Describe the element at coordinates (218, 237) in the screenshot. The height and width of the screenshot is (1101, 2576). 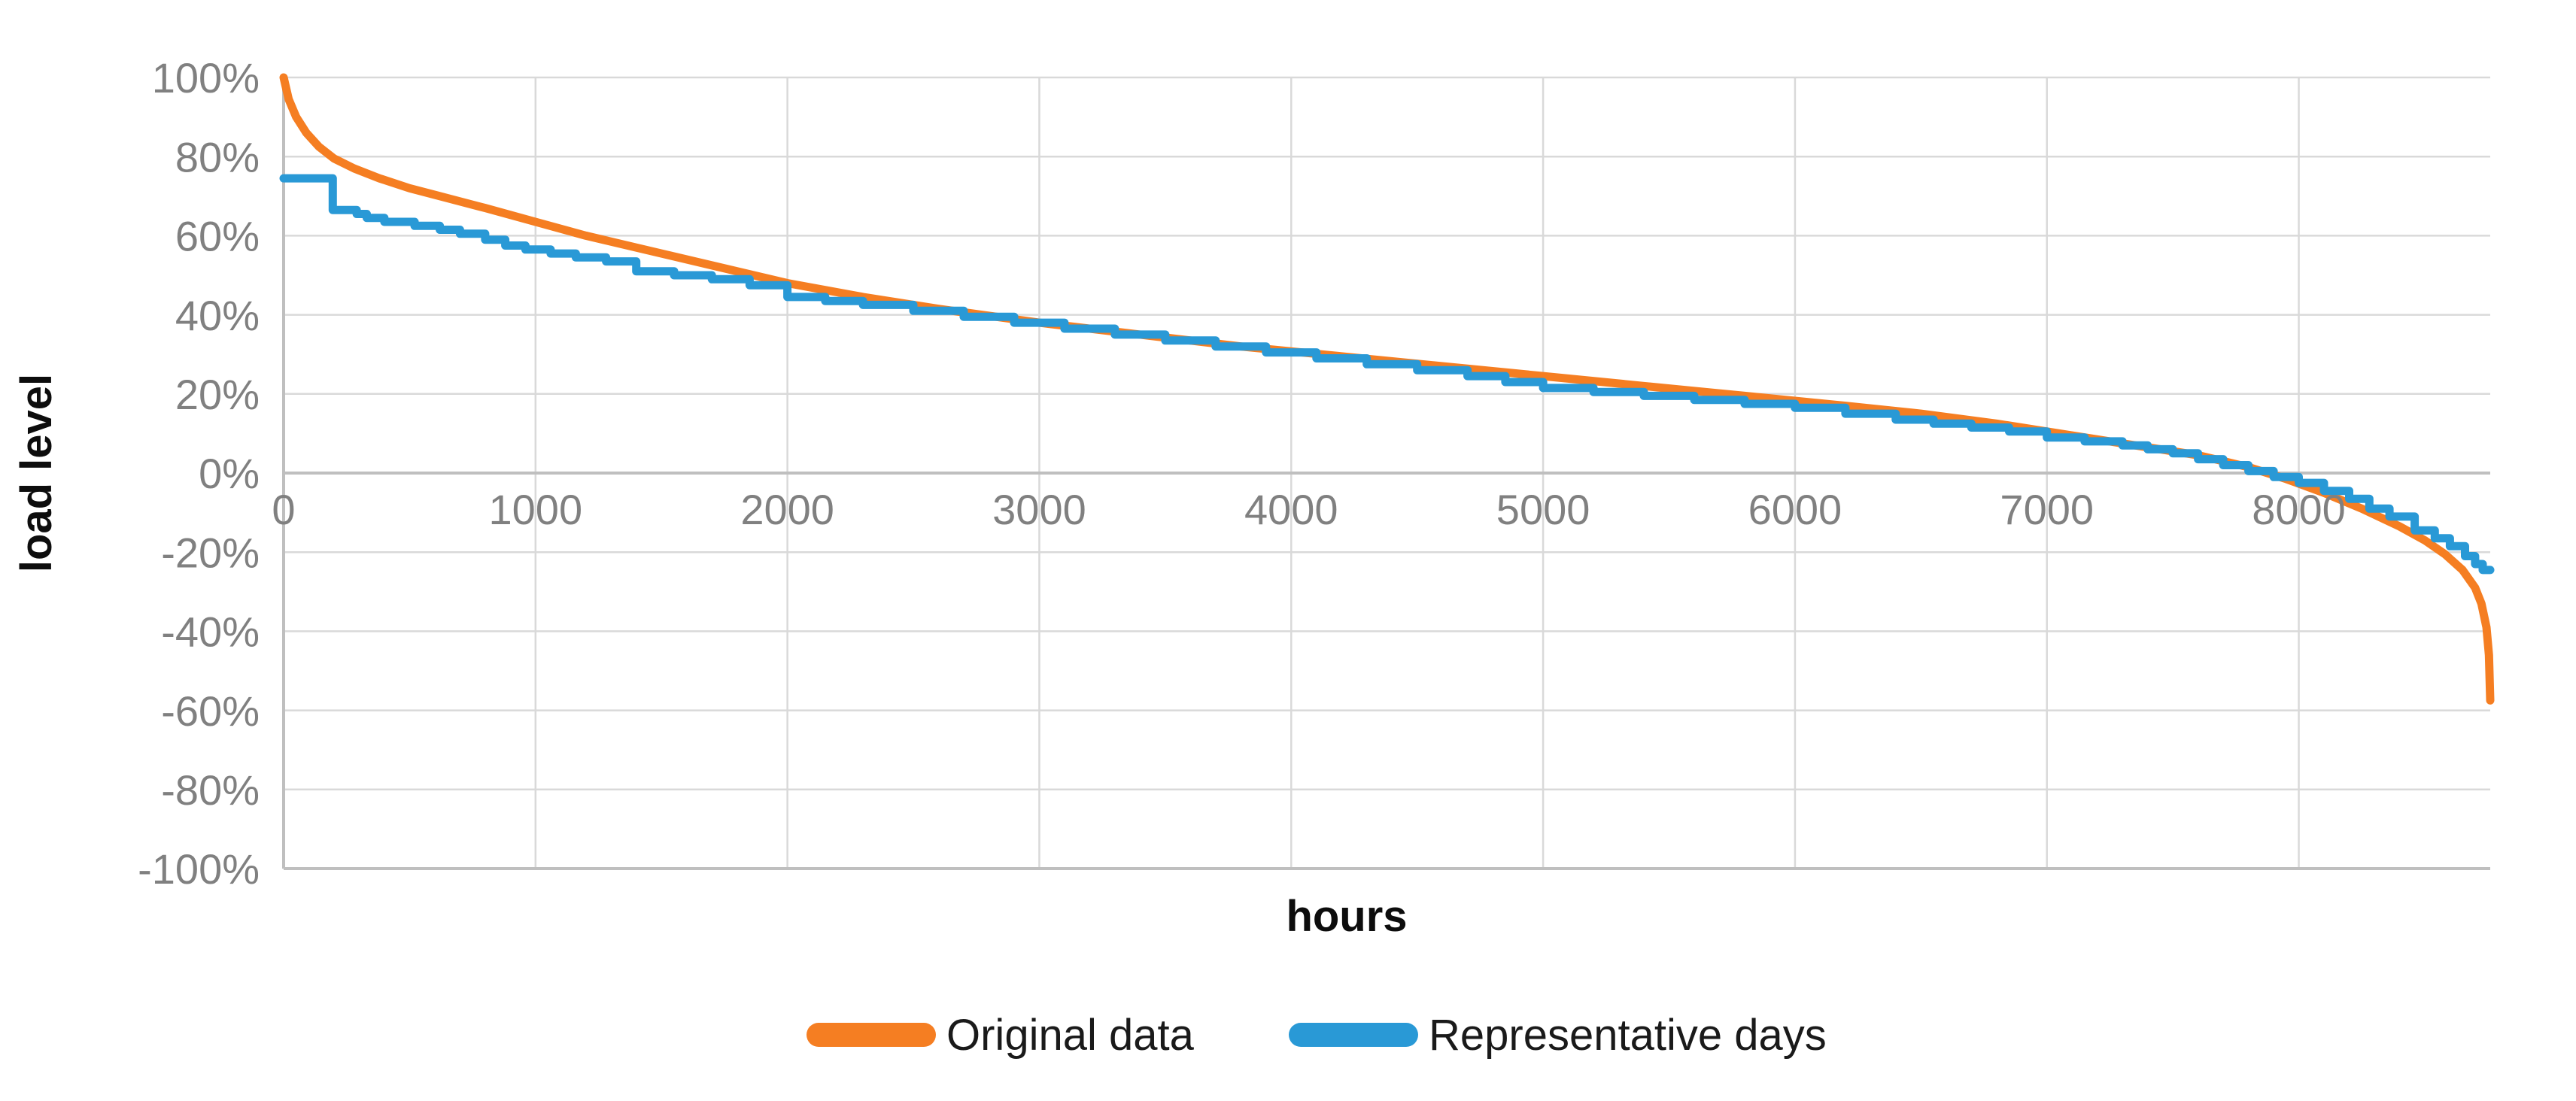
I see `y-tick-label-60: 60%` at that location.